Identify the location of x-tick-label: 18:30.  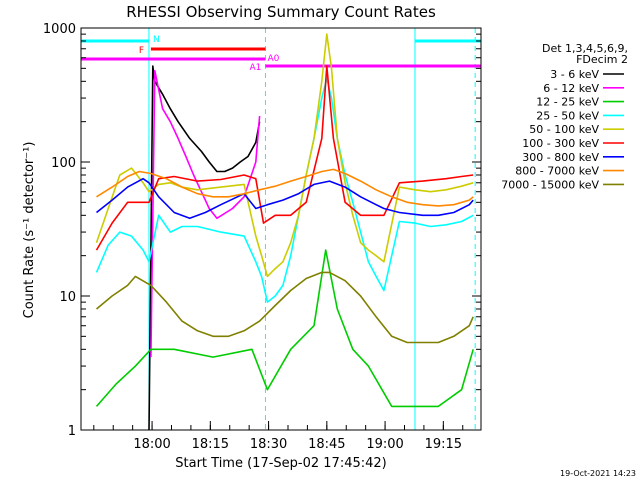
(268, 444).